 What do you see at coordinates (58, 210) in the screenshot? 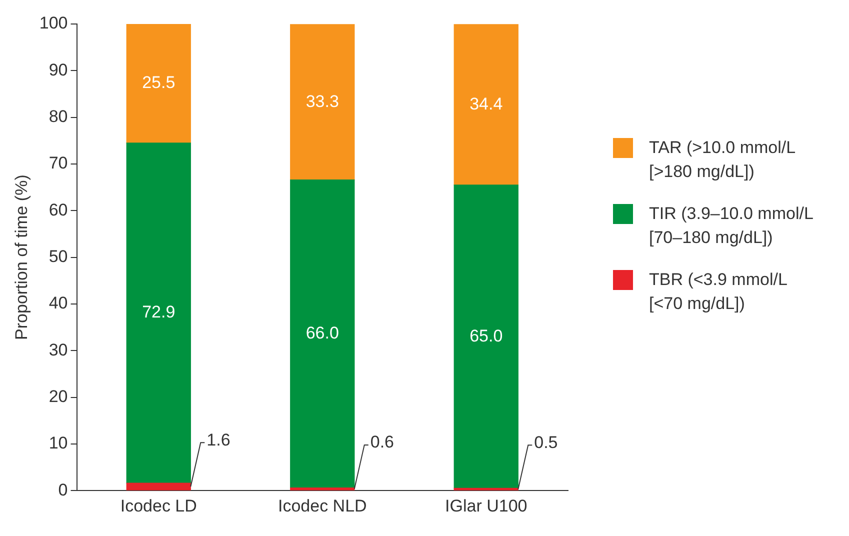
I see `y-tick-label: 60` at bounding box center [58, 210].